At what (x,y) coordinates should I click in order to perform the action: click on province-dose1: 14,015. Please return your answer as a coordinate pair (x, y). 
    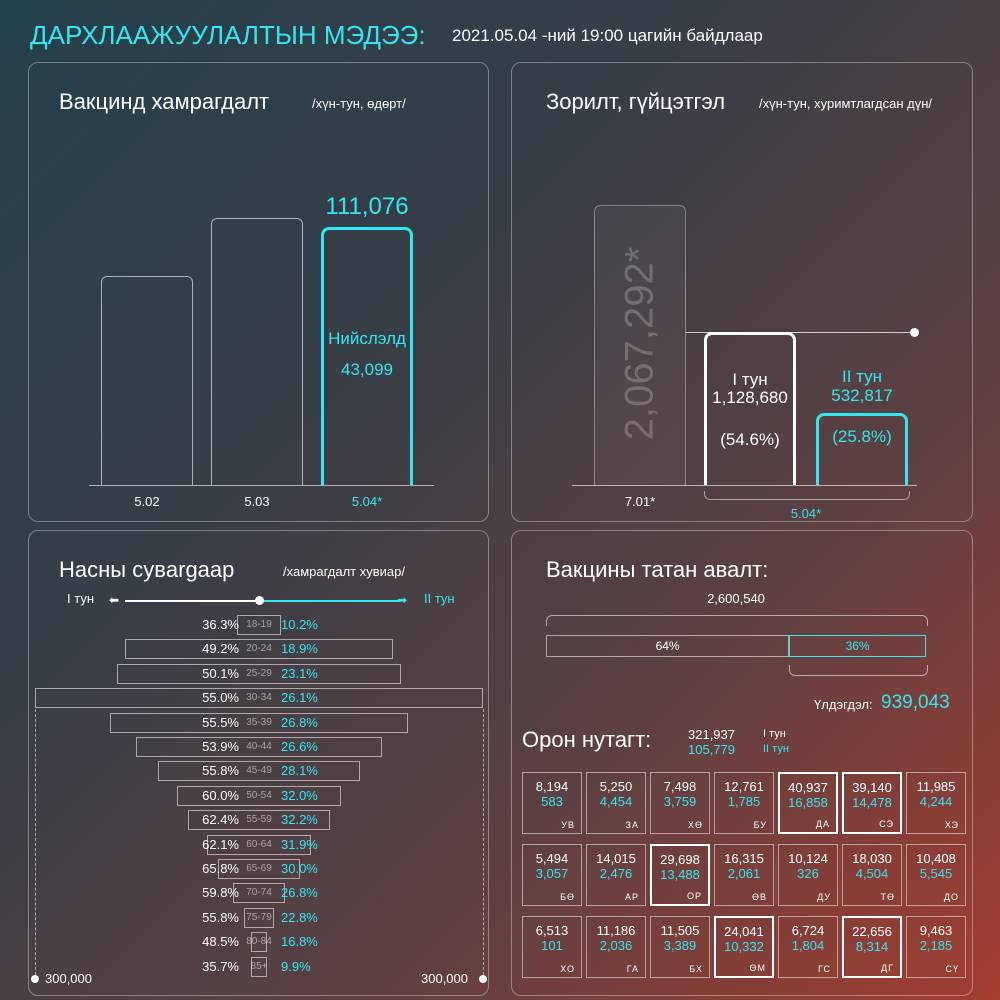
    Looking at the image, I should click on (616, 858).